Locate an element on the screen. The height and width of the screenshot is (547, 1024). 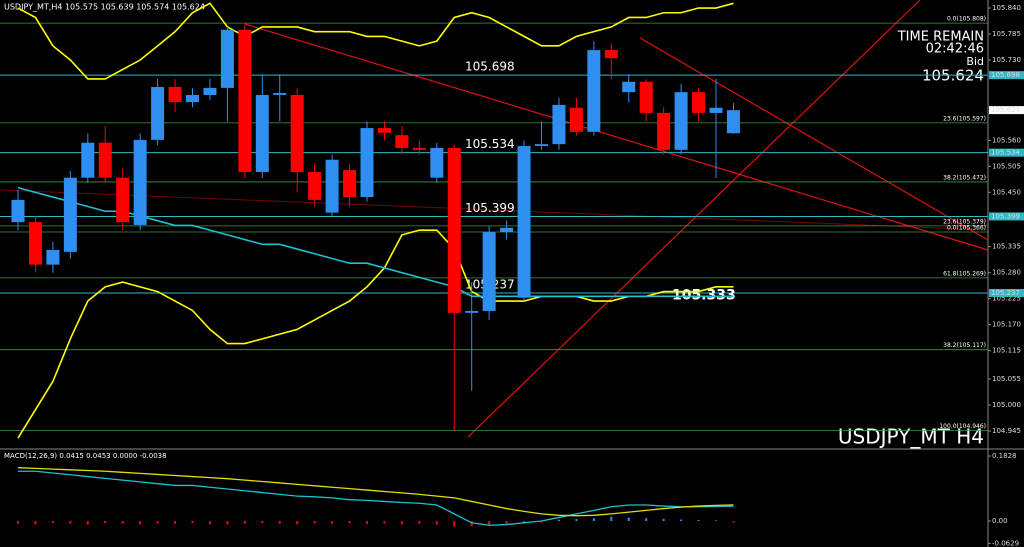
fib-label: 100.0(104.946) is located at coordinates (962, 426).